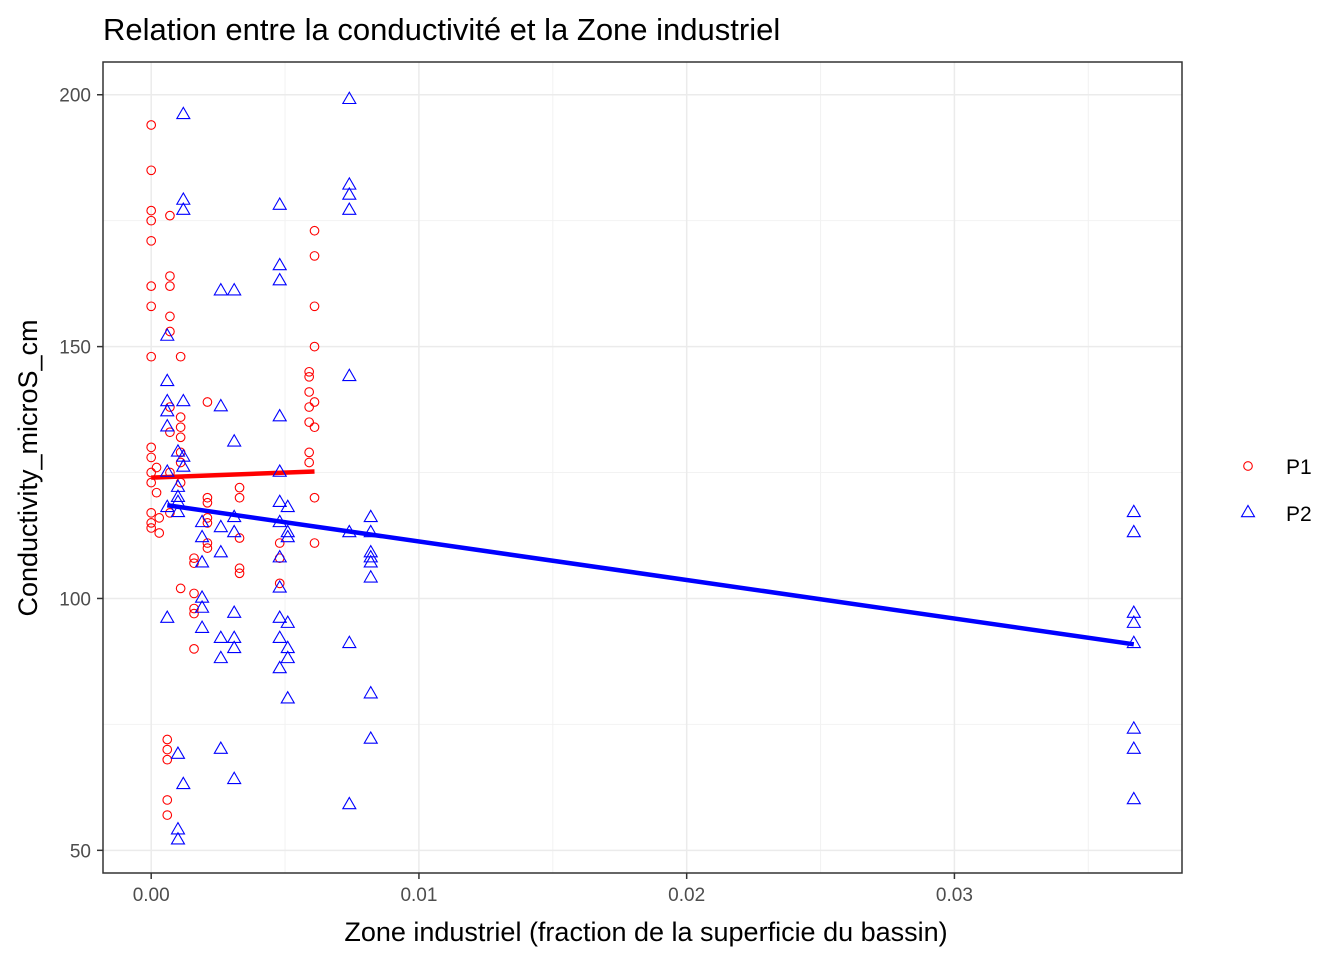  I want to click on x-axis-ticks: 0.00 0.01 0.02 0.03, so click(553, 889).